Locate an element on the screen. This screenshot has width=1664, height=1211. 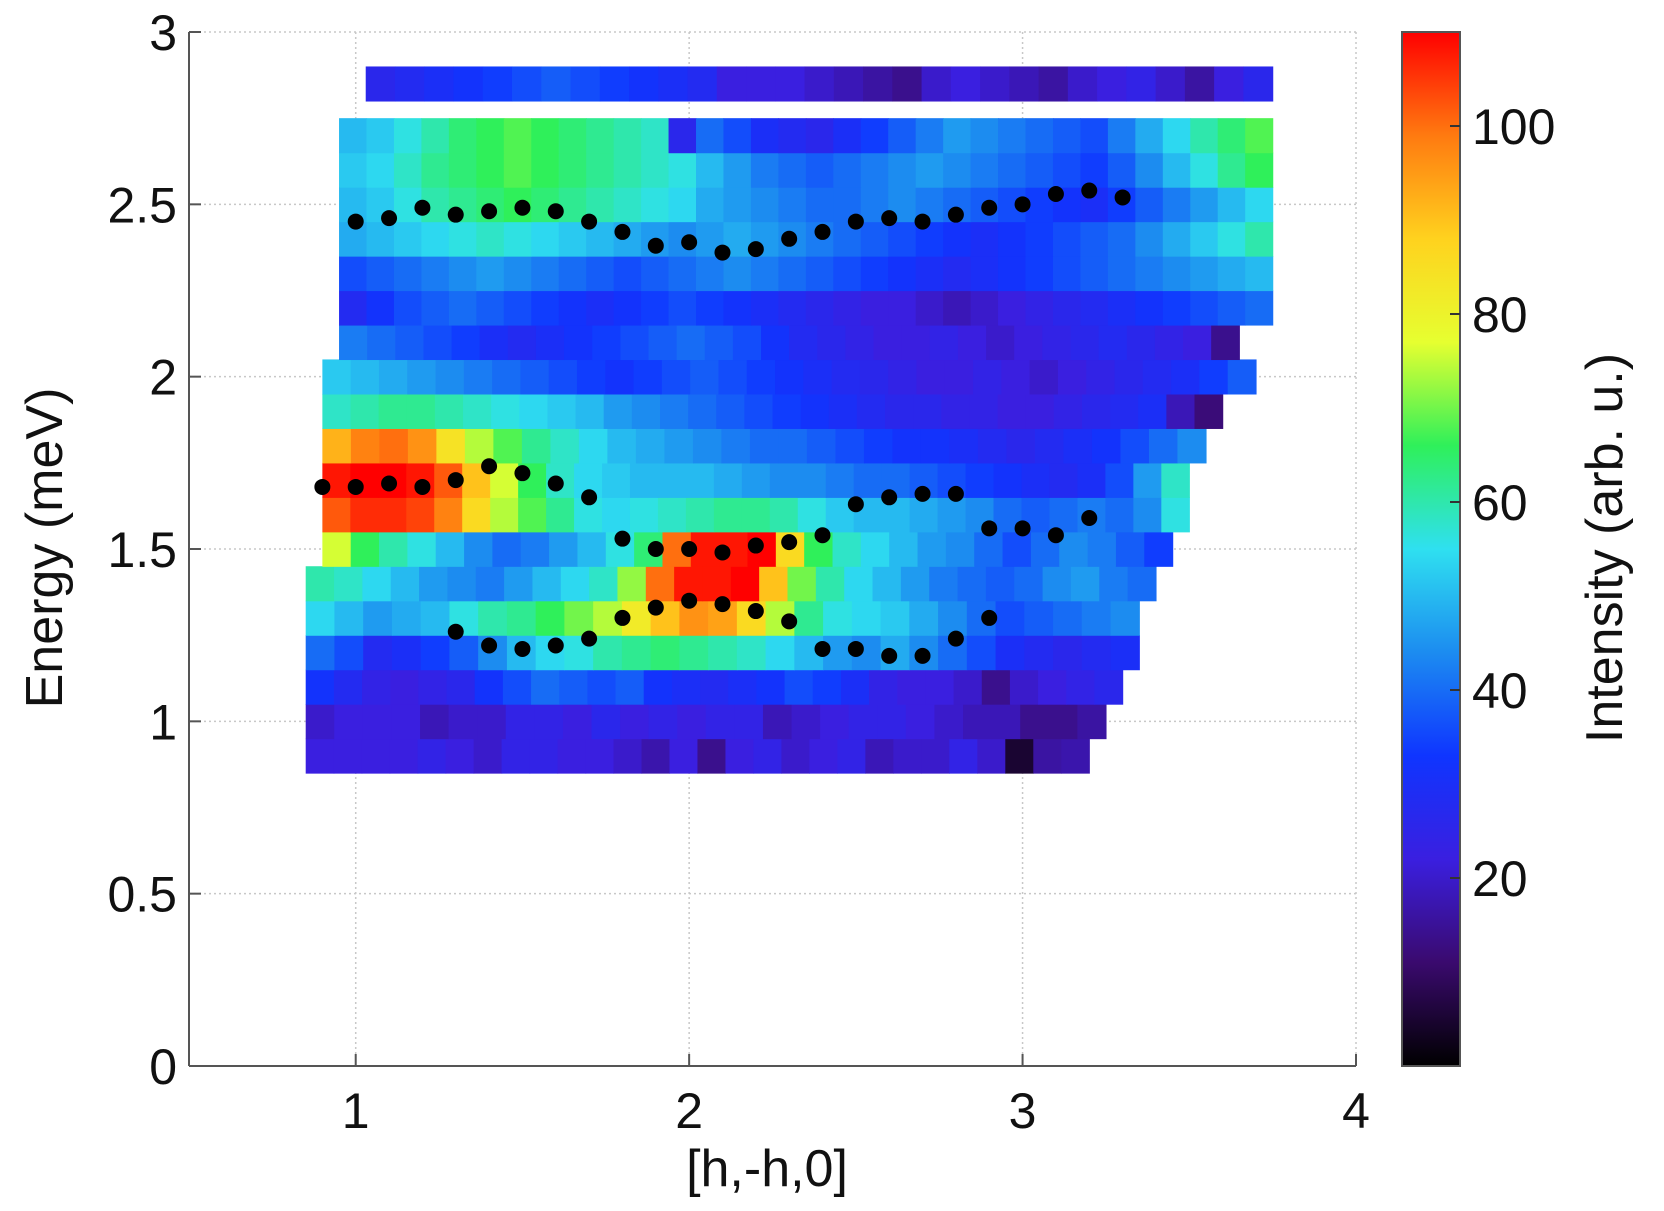
x-axis-label: [h,-h,0] is located at coordinates (767, 1169).